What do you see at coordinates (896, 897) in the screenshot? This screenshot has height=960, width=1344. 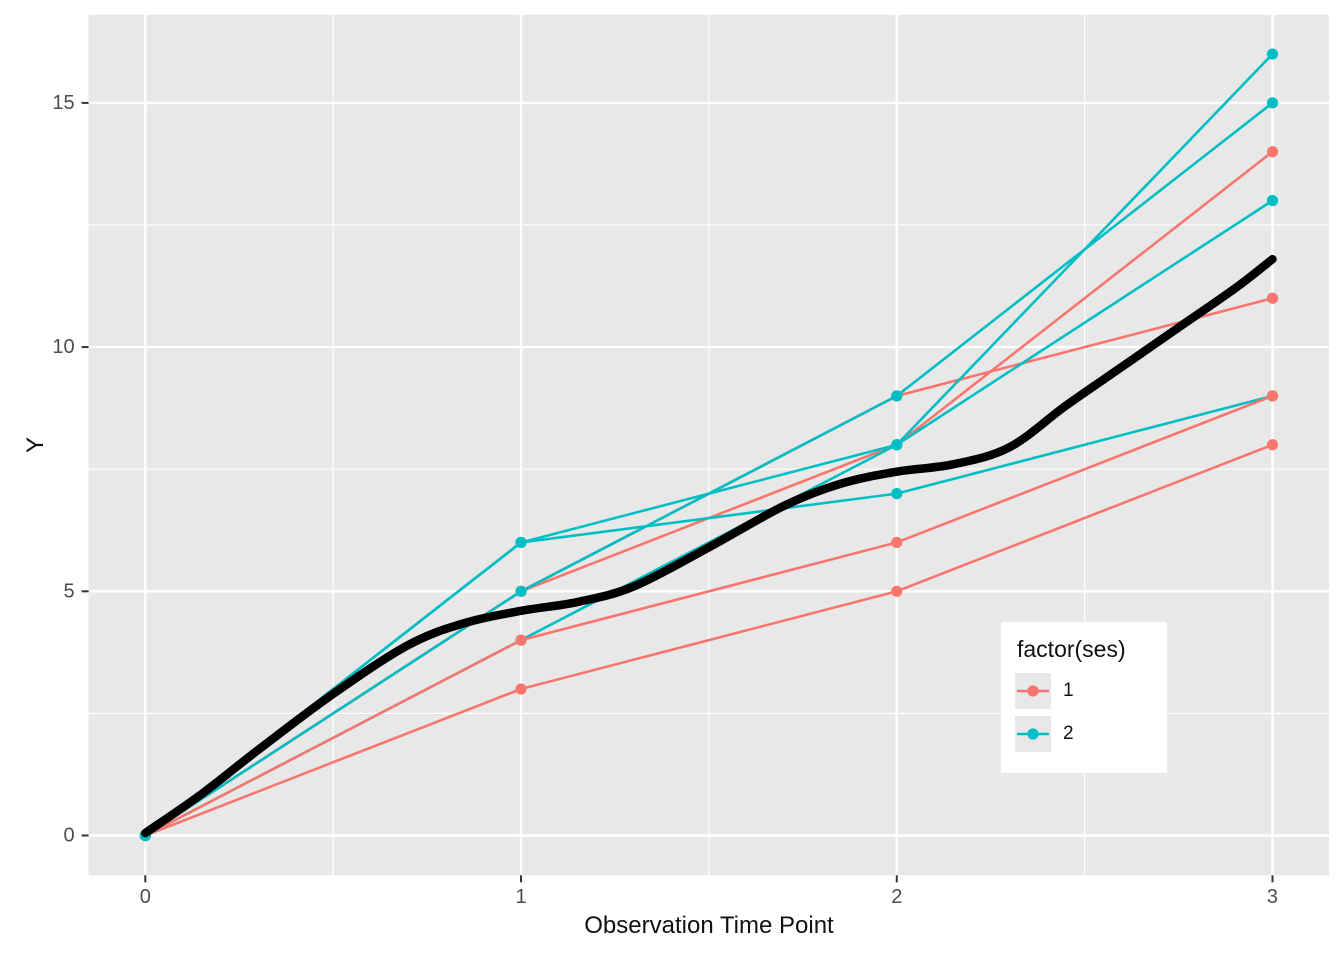 I see `x-tick-label: 2` at bounding box center [896, 897].